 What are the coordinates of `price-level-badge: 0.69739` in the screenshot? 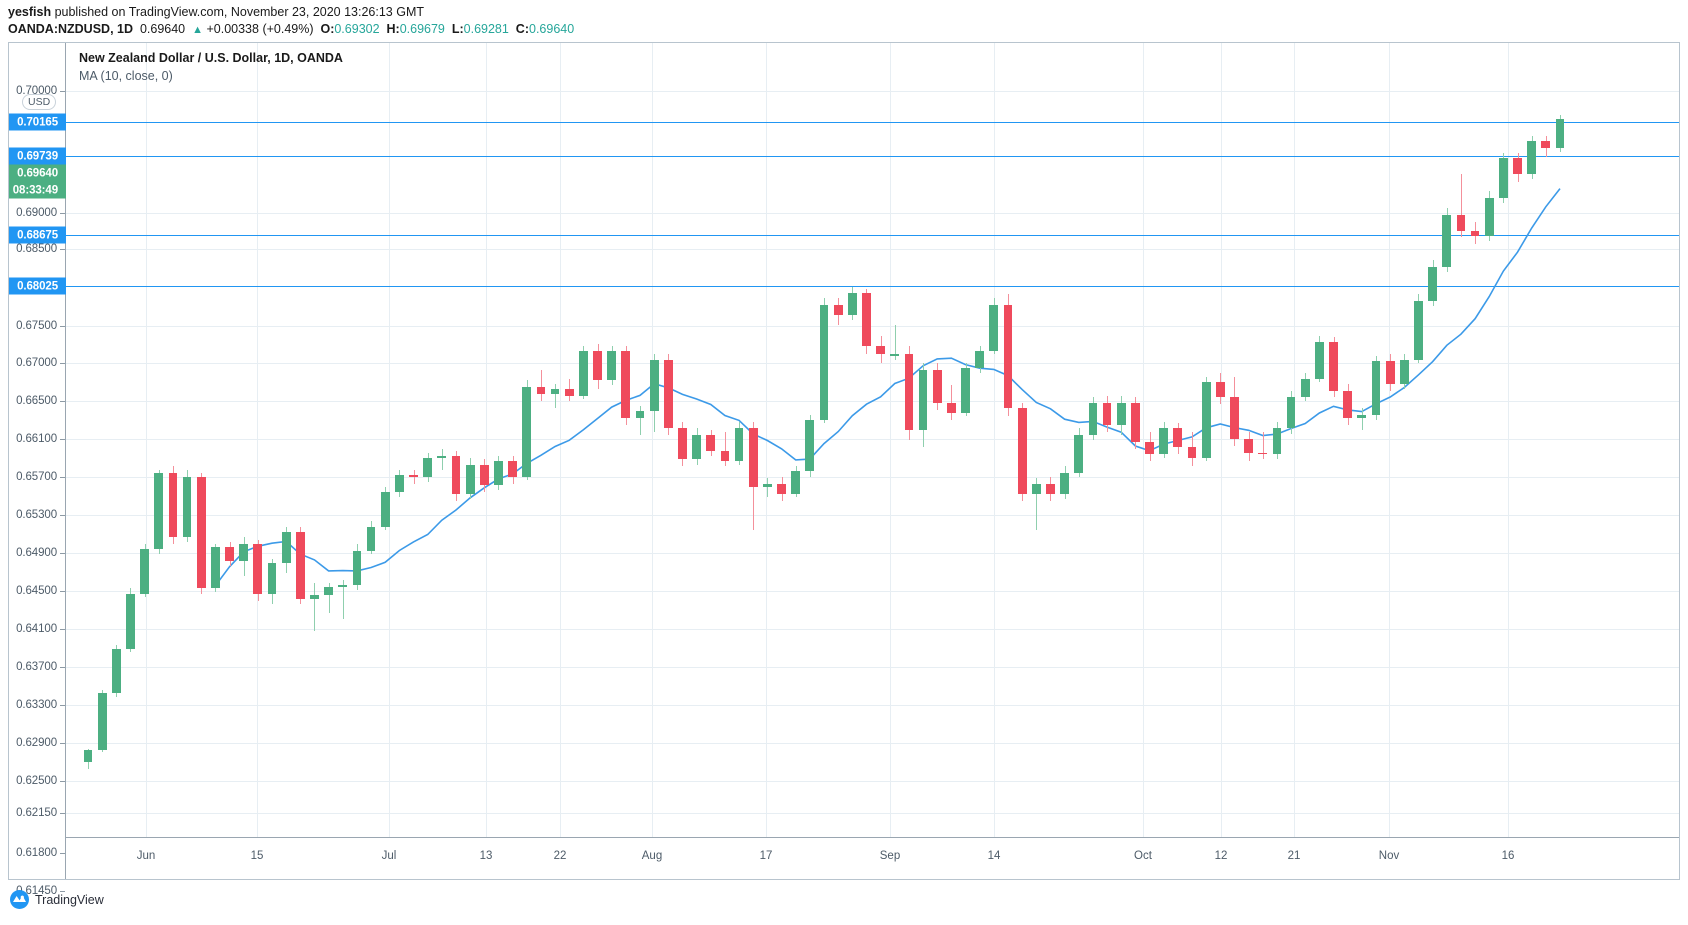 It's located at (37, 156).